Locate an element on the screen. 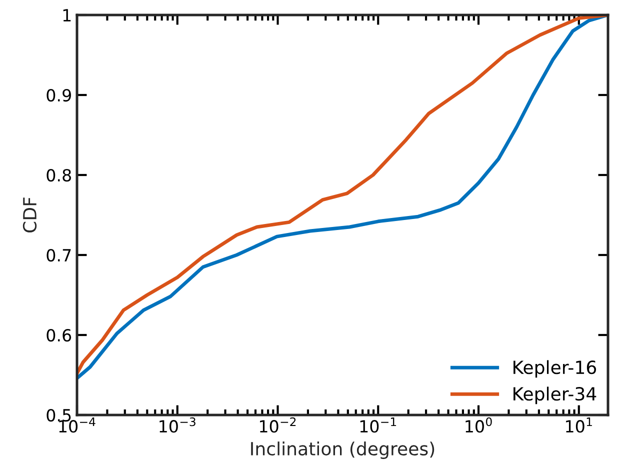  legend-label: Kepler-16 is located at coordinates (555, 369).